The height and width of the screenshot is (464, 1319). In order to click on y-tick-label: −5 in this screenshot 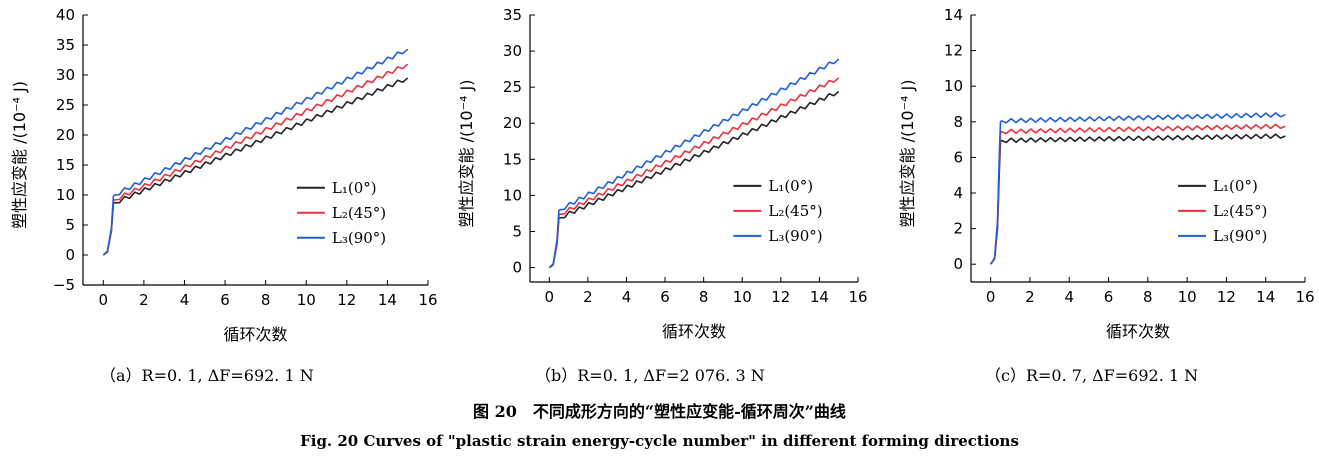, I will do `click(64, 285)`.